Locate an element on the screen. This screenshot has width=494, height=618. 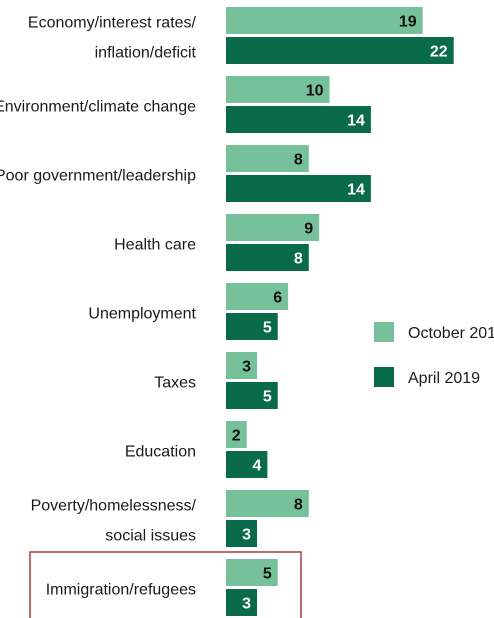
legend: October 2018 April 2019 is located at coordinates (434, 354).